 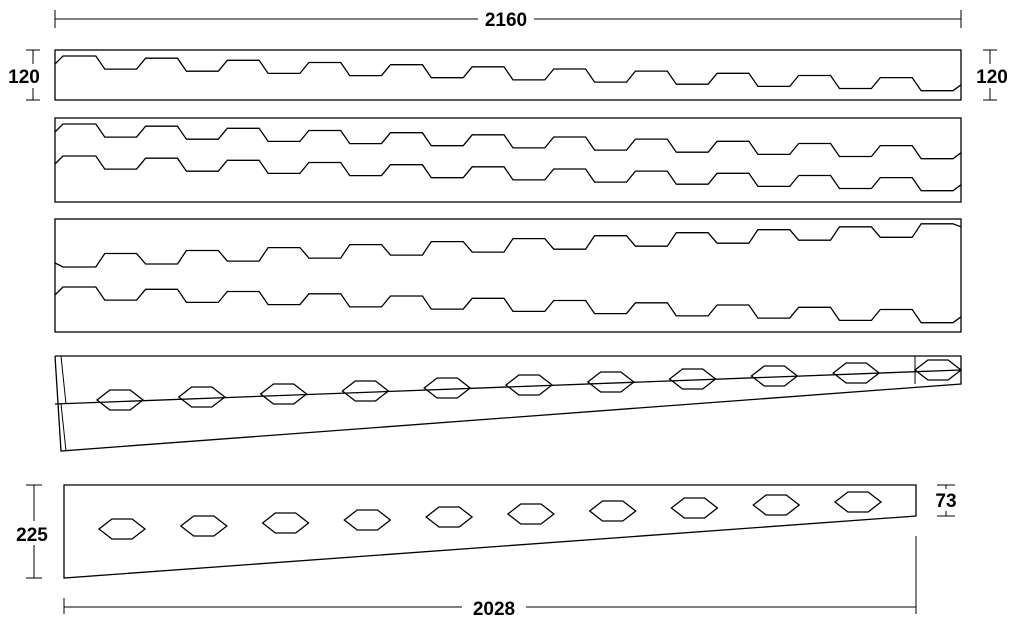 I want to click on dimension-label-120-left: 120, so click(x=24, y=77).